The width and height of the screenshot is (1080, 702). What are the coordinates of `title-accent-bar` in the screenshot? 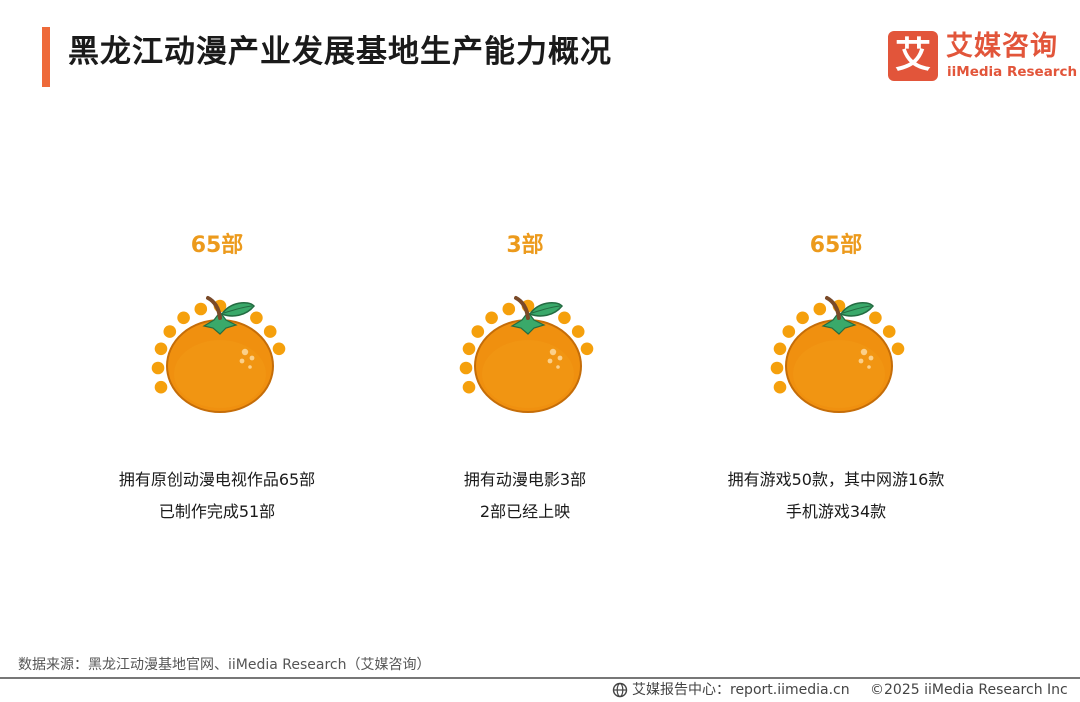 It's located at (46, 57).